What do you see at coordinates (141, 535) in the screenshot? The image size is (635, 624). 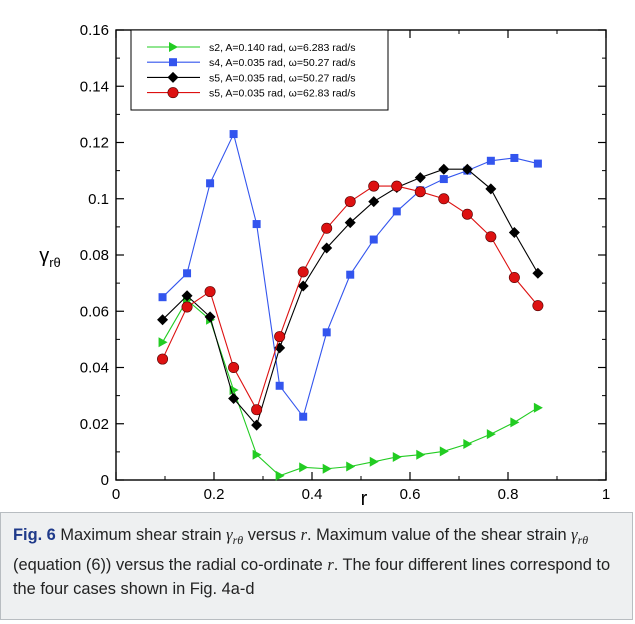 I see `caption-text-1: Maximum shear strain` at bounding box center [141, 535].